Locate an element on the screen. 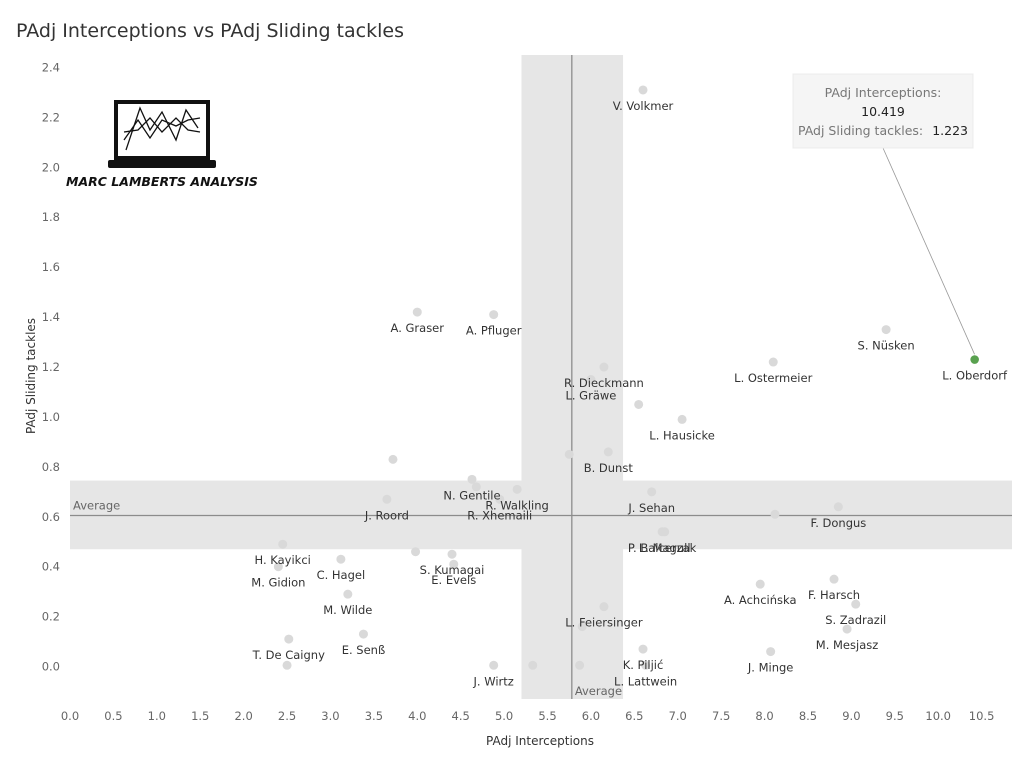 This screenshot has width=1023, height=767. point-label: P. Balcerzak is located at coordinates (662, 548).